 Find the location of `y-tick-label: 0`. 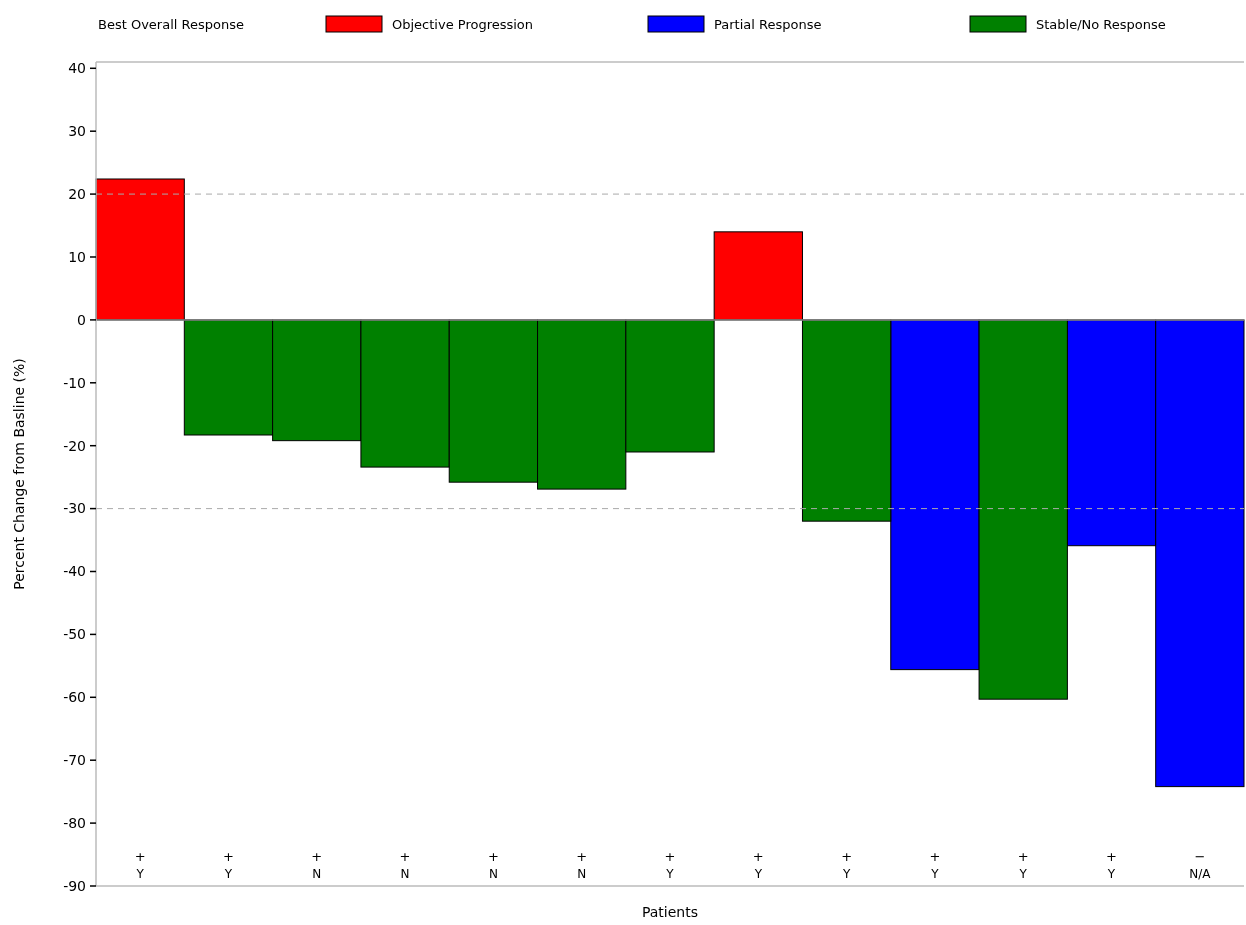

y-tick-label: 0 is located at coordinates (81, 319).